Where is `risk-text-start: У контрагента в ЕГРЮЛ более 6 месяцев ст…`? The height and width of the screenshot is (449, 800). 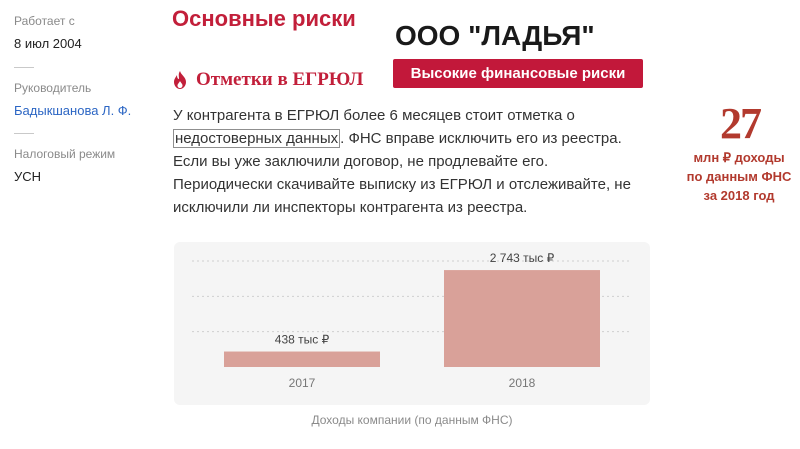
risk-text-start: У контрагента в ЕГРЮЛ более 6 месяцев ст… is located at coordinates (374, 115).